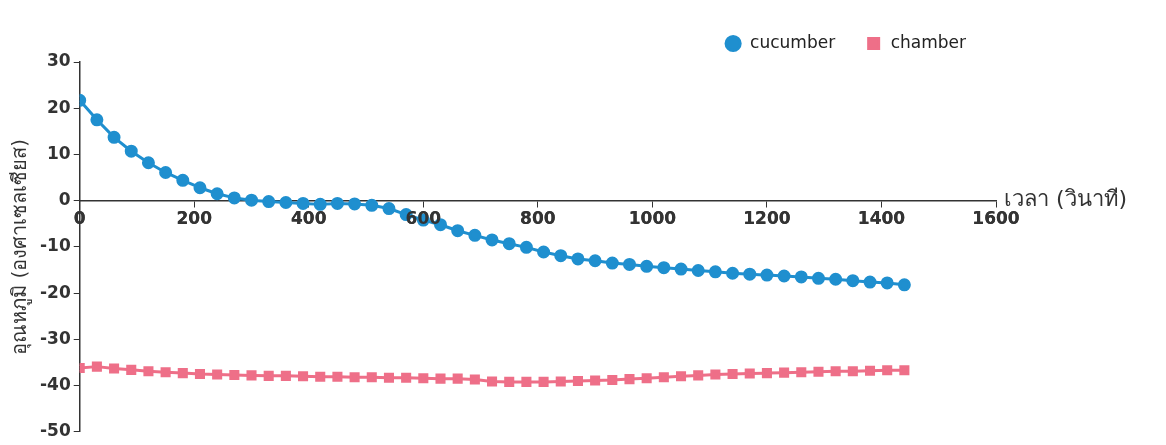 The image size is (1166, 445). What do you see at coordinates (59, 106) in the screenshot?
I see `y-tick-label: 20` at bounding box center [59, 106].